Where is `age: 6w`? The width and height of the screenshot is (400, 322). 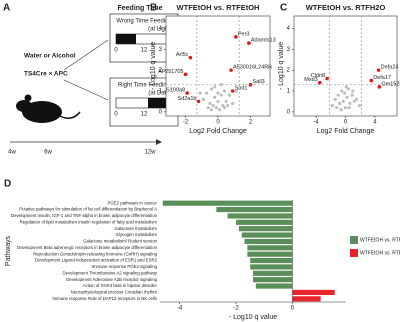
age: 6w is located at coordinates (48, 153).